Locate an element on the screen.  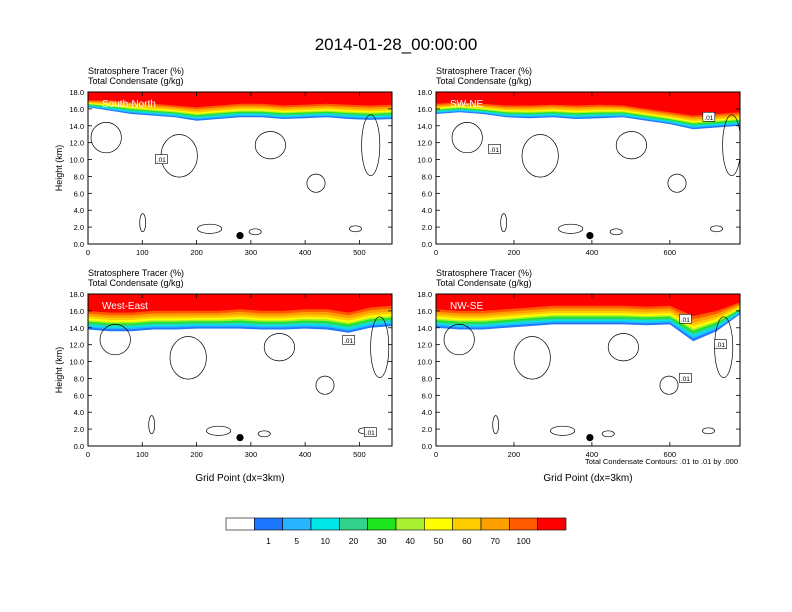
colorbar-label: 70 is located at coordinates (495, 541).